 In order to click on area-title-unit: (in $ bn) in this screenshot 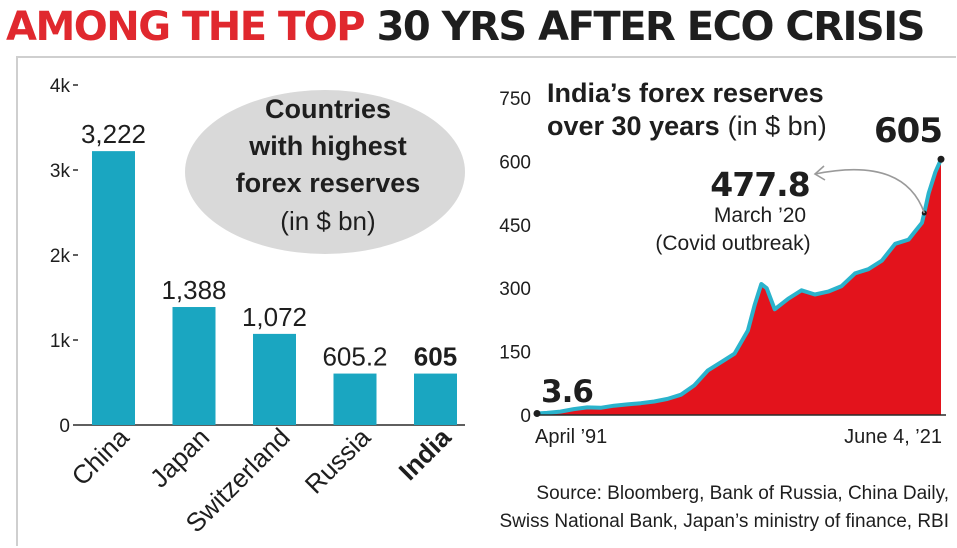, I will do `click(777, 126)`.